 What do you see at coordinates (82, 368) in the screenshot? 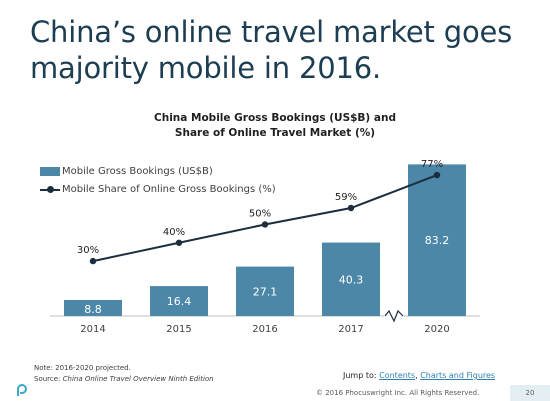
I see `note-projected: Note: 2016-2020 projected.` at bounding box center [82, 368].